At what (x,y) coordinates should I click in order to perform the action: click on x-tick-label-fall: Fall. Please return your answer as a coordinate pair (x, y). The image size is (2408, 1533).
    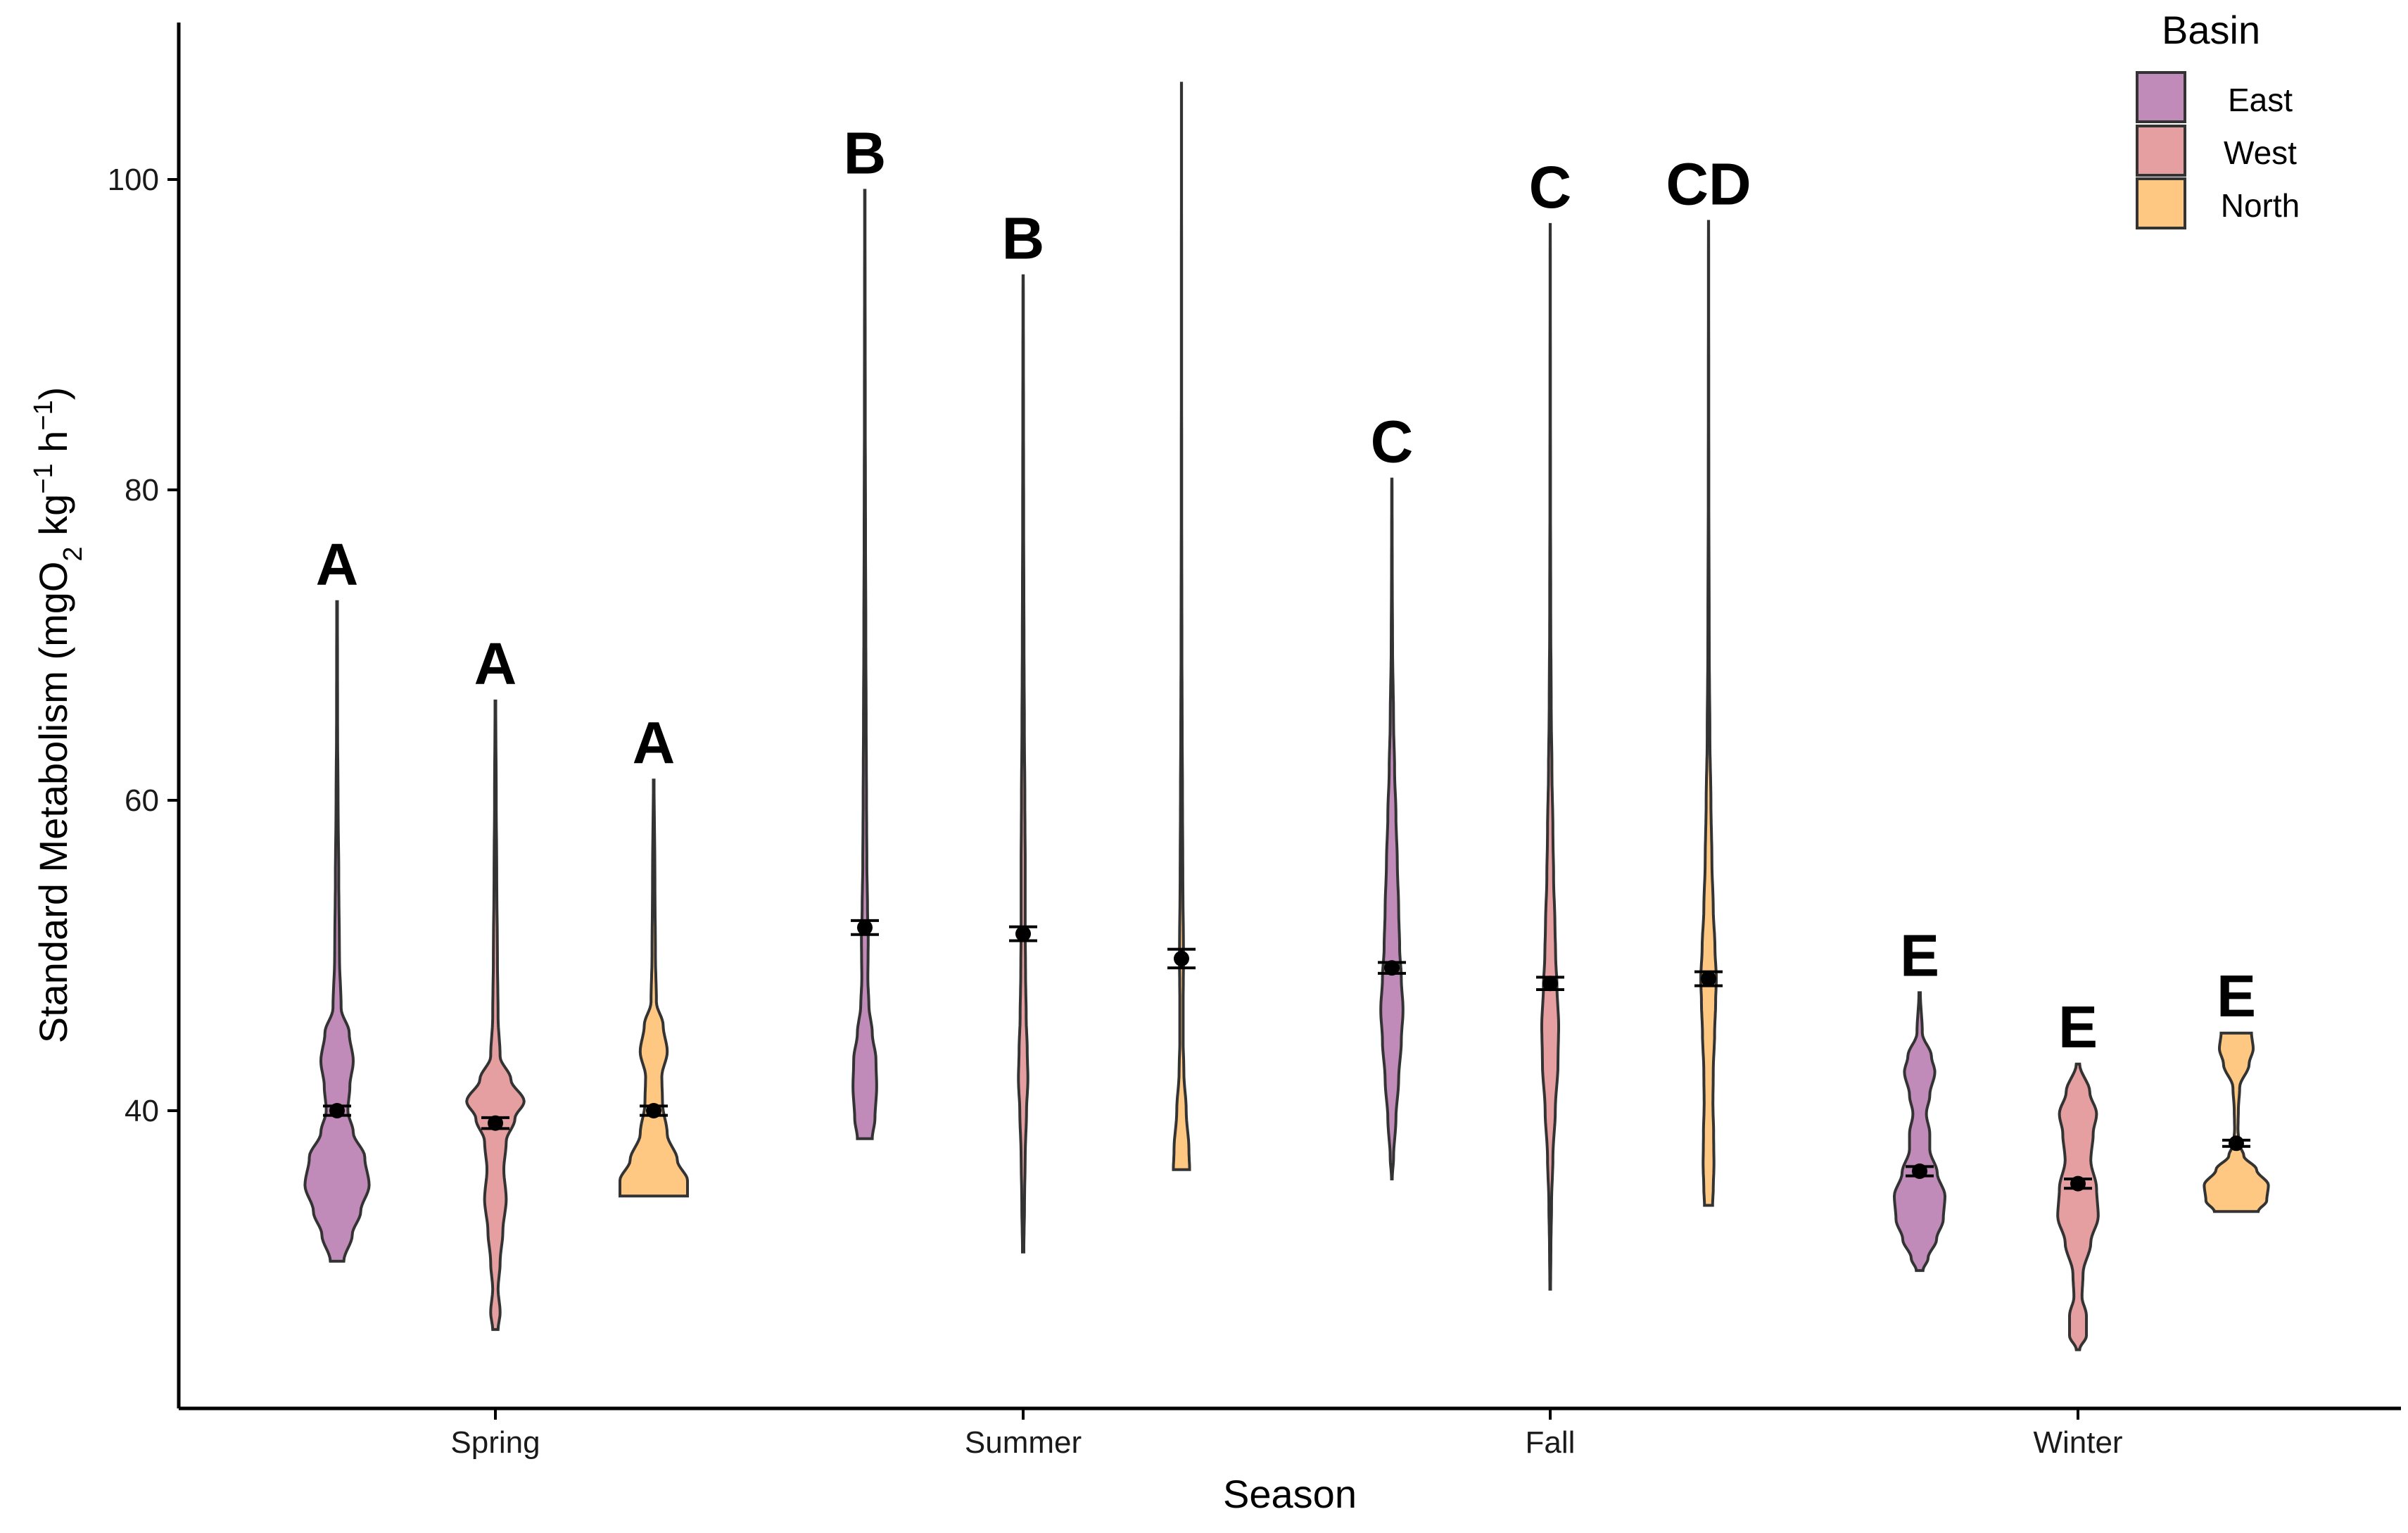
    Looking at the image, I should click on (1551, 1442).